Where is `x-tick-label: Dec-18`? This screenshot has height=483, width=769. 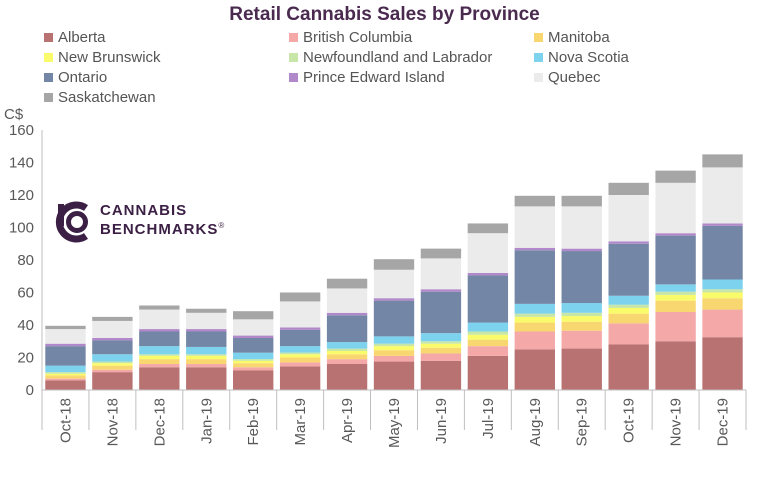
x-tick-label: Dec-18 is located at coordinates (159, 422).